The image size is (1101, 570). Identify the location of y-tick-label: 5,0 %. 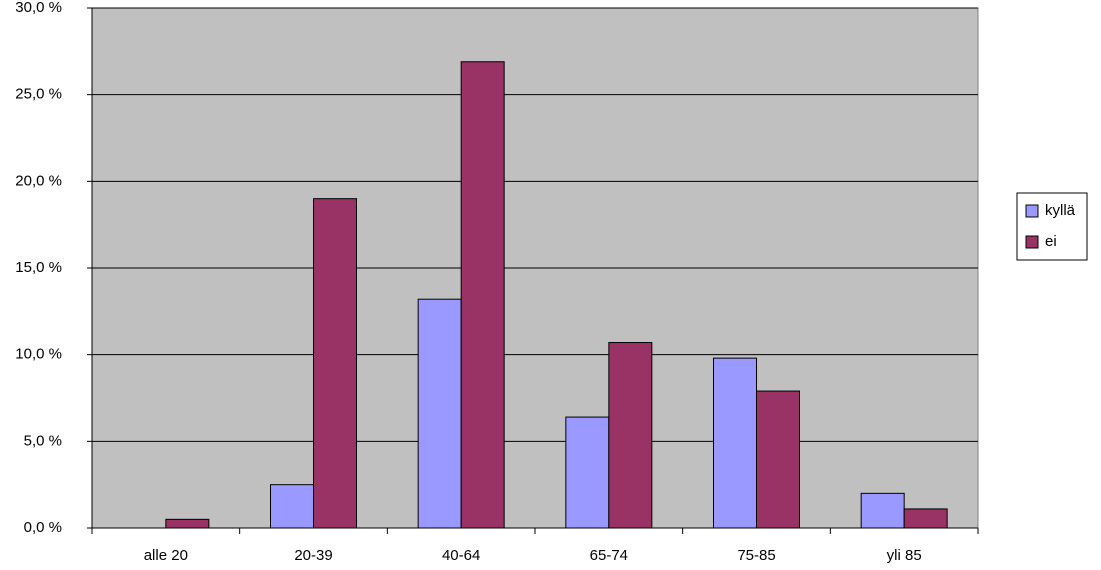
(43, 440).